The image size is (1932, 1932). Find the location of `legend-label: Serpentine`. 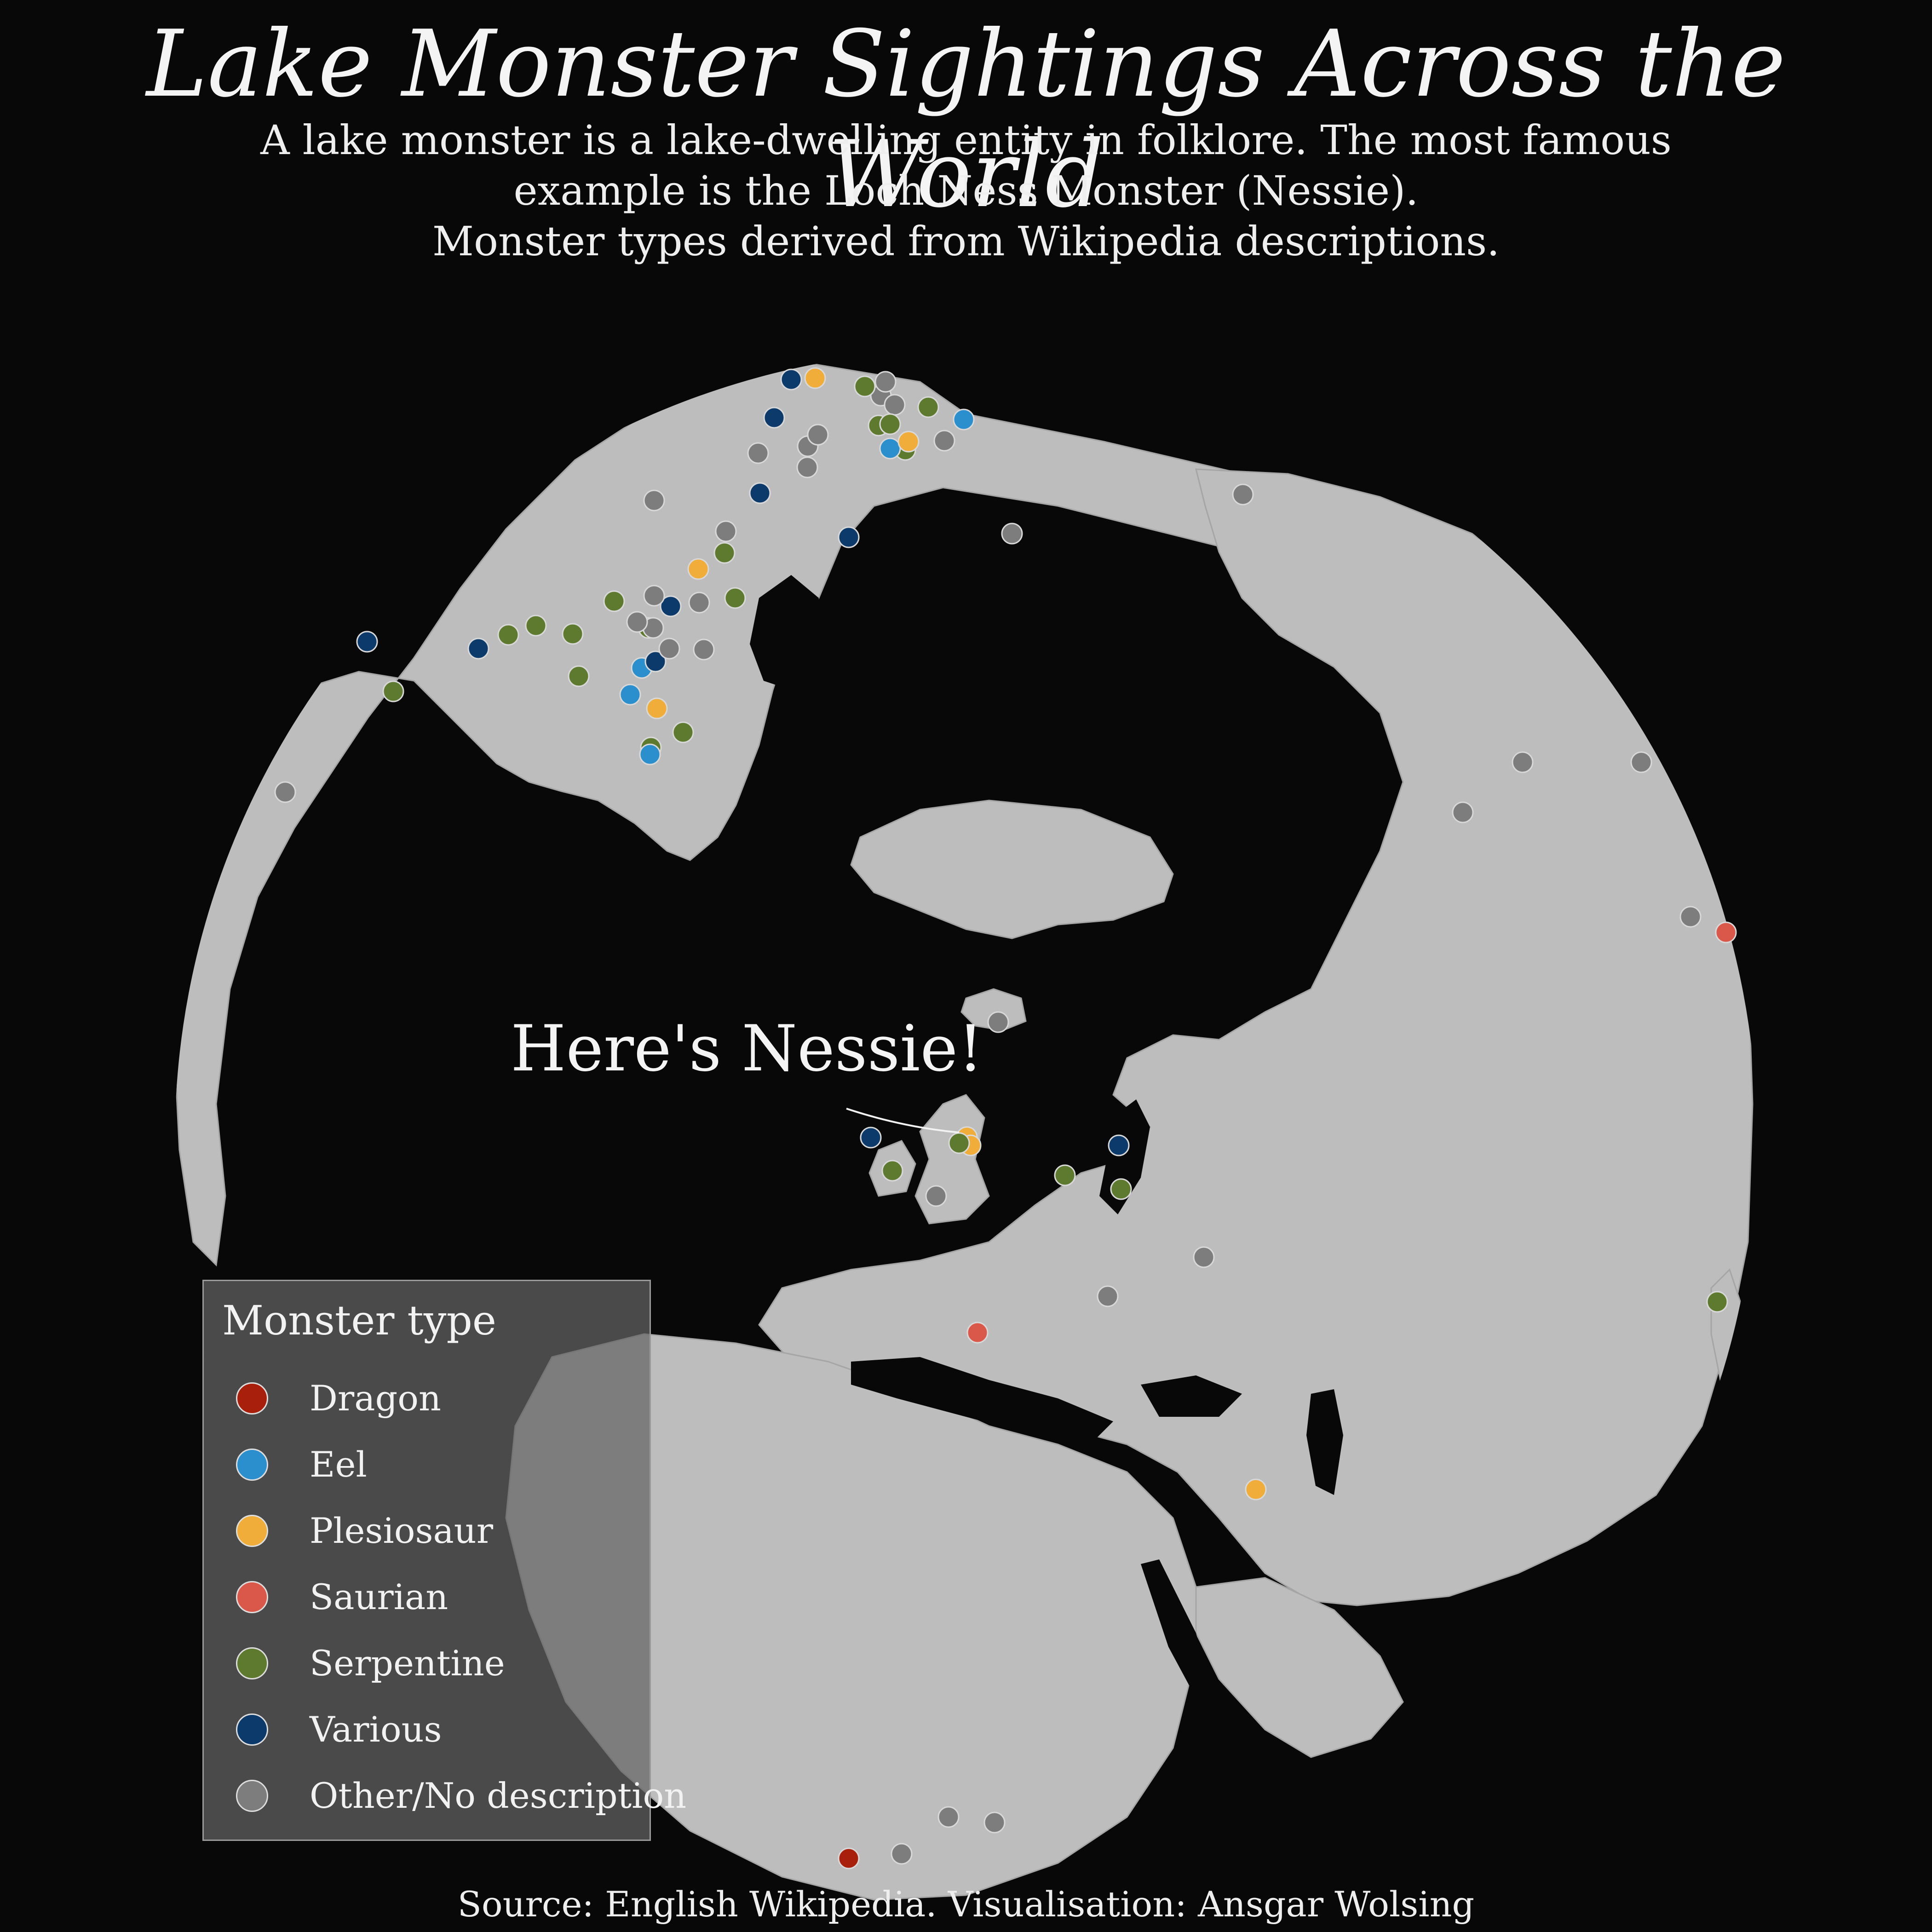

legend-label: Serpentine is located at coordinates (407, 1663).